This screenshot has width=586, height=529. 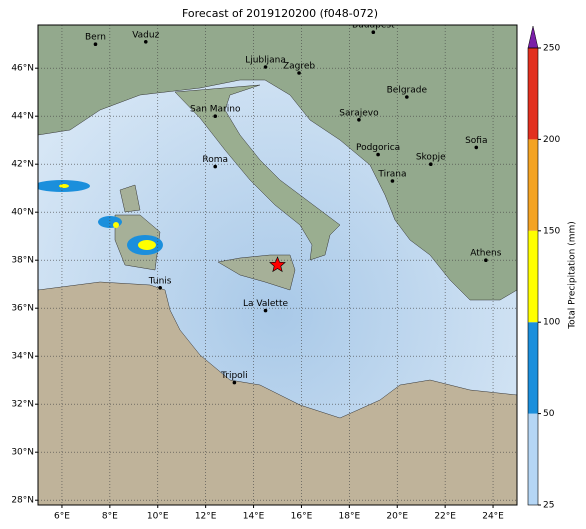 I want to click on y-tick-label: 42°N, so click(x=22, y=165).